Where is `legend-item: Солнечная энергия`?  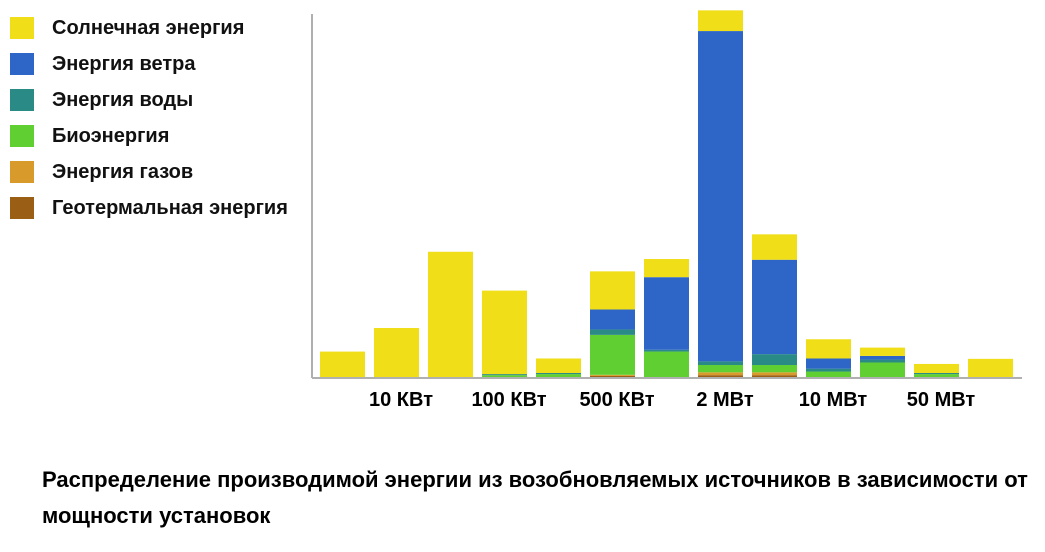
legend-item: Солнечная энергия is located at coordinates (155, 32).